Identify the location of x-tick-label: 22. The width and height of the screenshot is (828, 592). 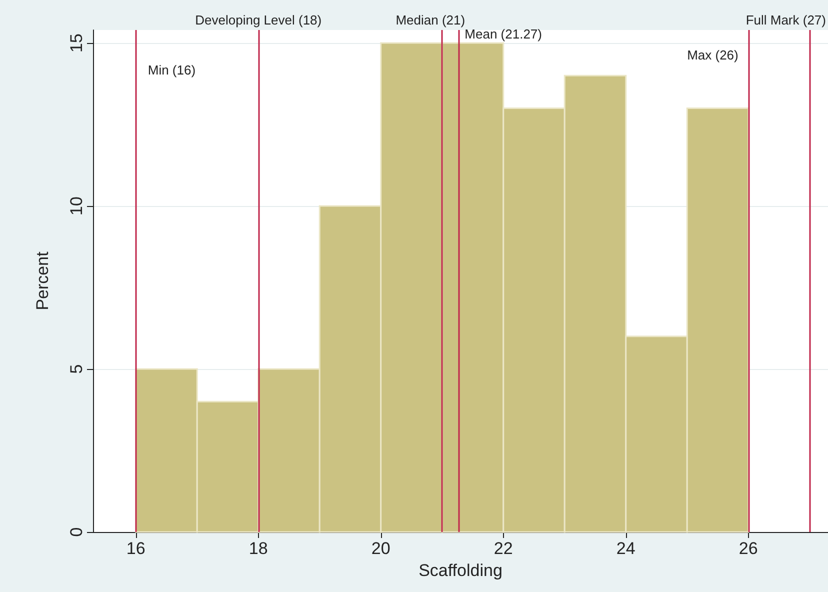
(503, 548).